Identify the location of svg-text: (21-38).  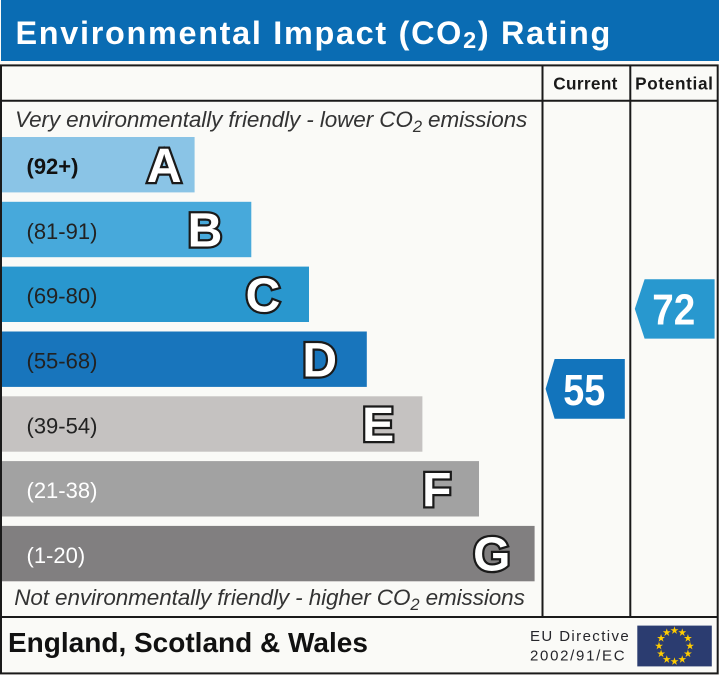
(62, 490).